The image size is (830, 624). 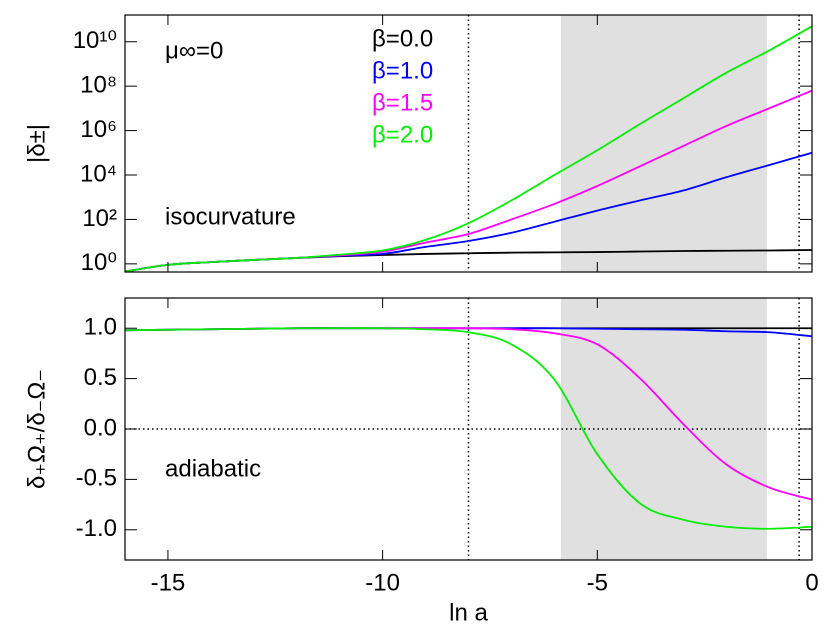 I want to click on x-tick-label: -10, so click(x=382, y=582).